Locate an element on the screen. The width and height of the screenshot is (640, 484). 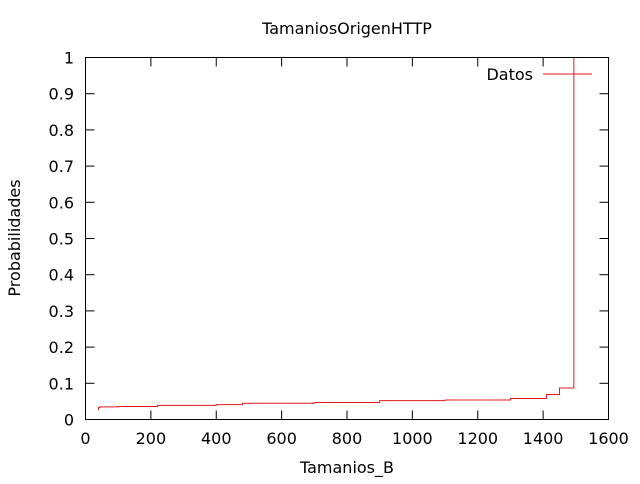
x-tick: 1000 is located at coordinates (412, 252).